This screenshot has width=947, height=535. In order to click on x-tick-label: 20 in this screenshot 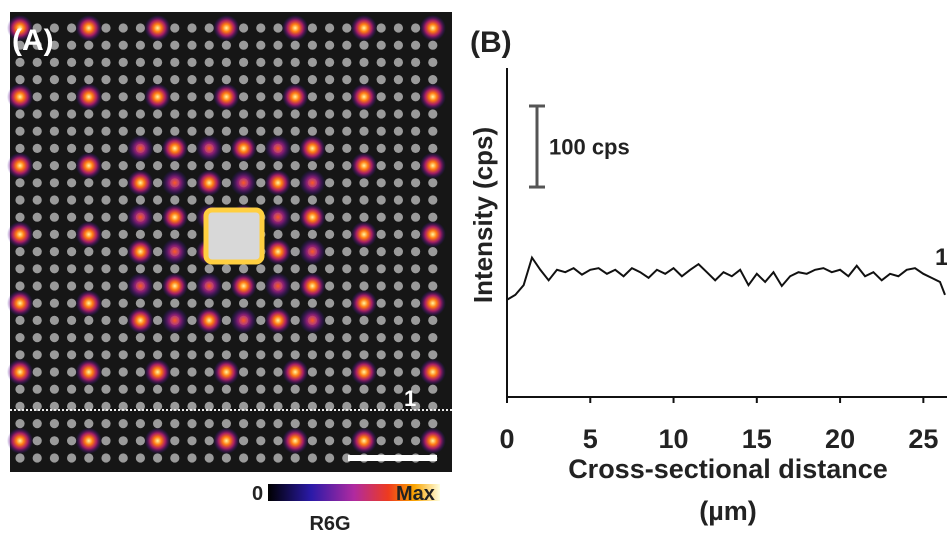, I will do `click(840, 439)`.